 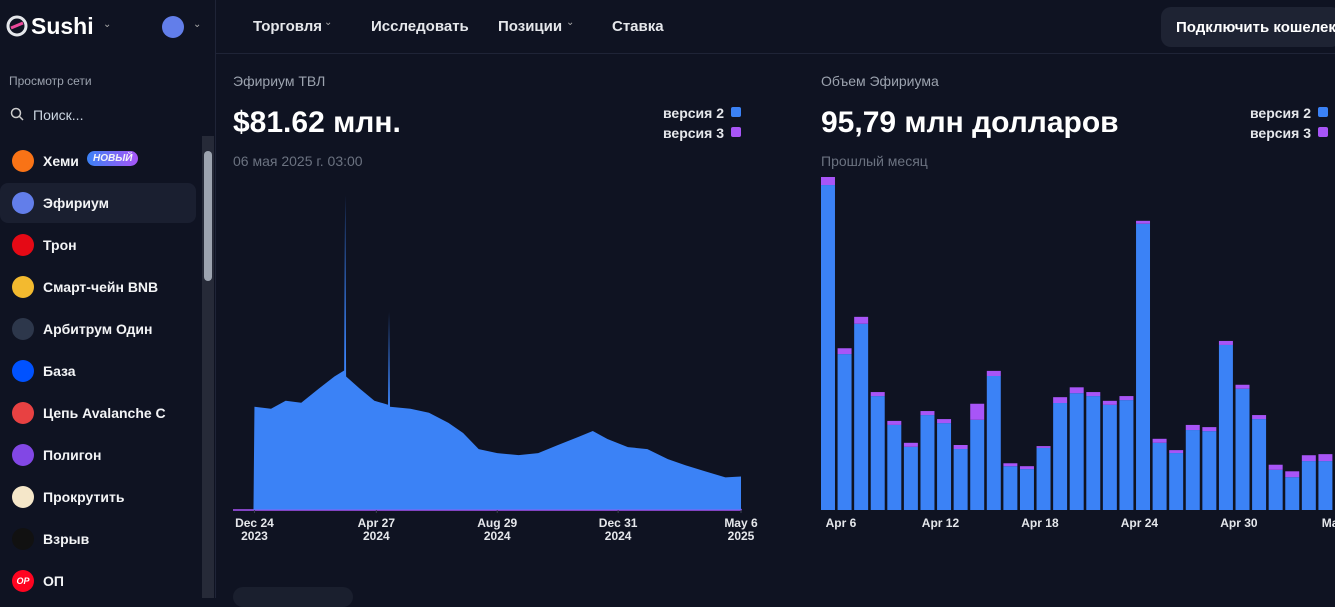 What do you see at coordinates (254, 536) in the screenshot?
I see `x-tick-label: 2023` at bounding box center [254, 536].